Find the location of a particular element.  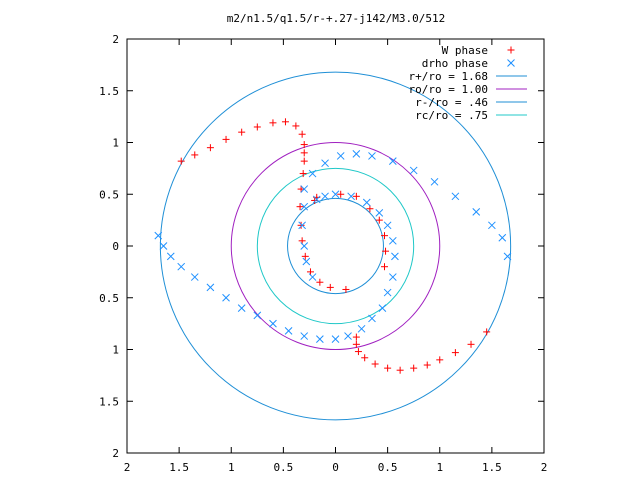

x-tick-label-2: 1 is located at coordinates (231, 467).